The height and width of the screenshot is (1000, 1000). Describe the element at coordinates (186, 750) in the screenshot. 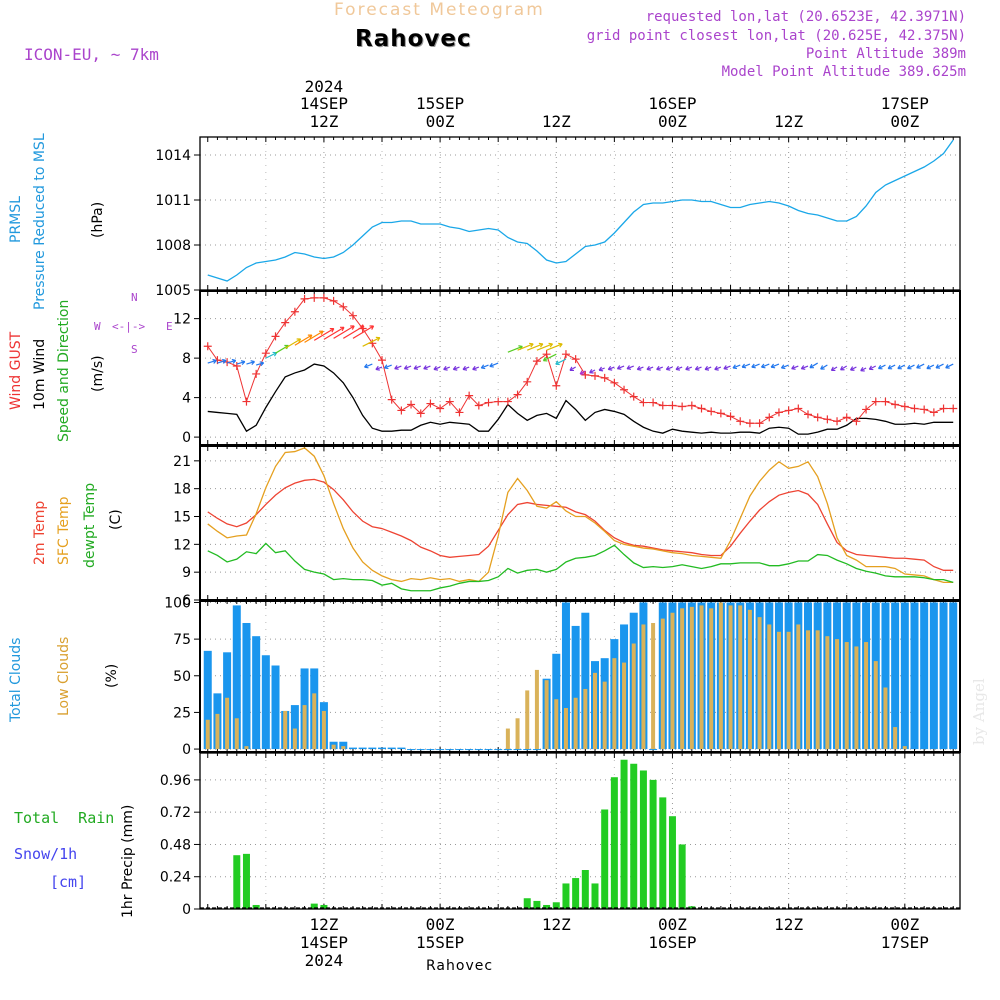

I see `ytick-label-clouds: 0` at that location.